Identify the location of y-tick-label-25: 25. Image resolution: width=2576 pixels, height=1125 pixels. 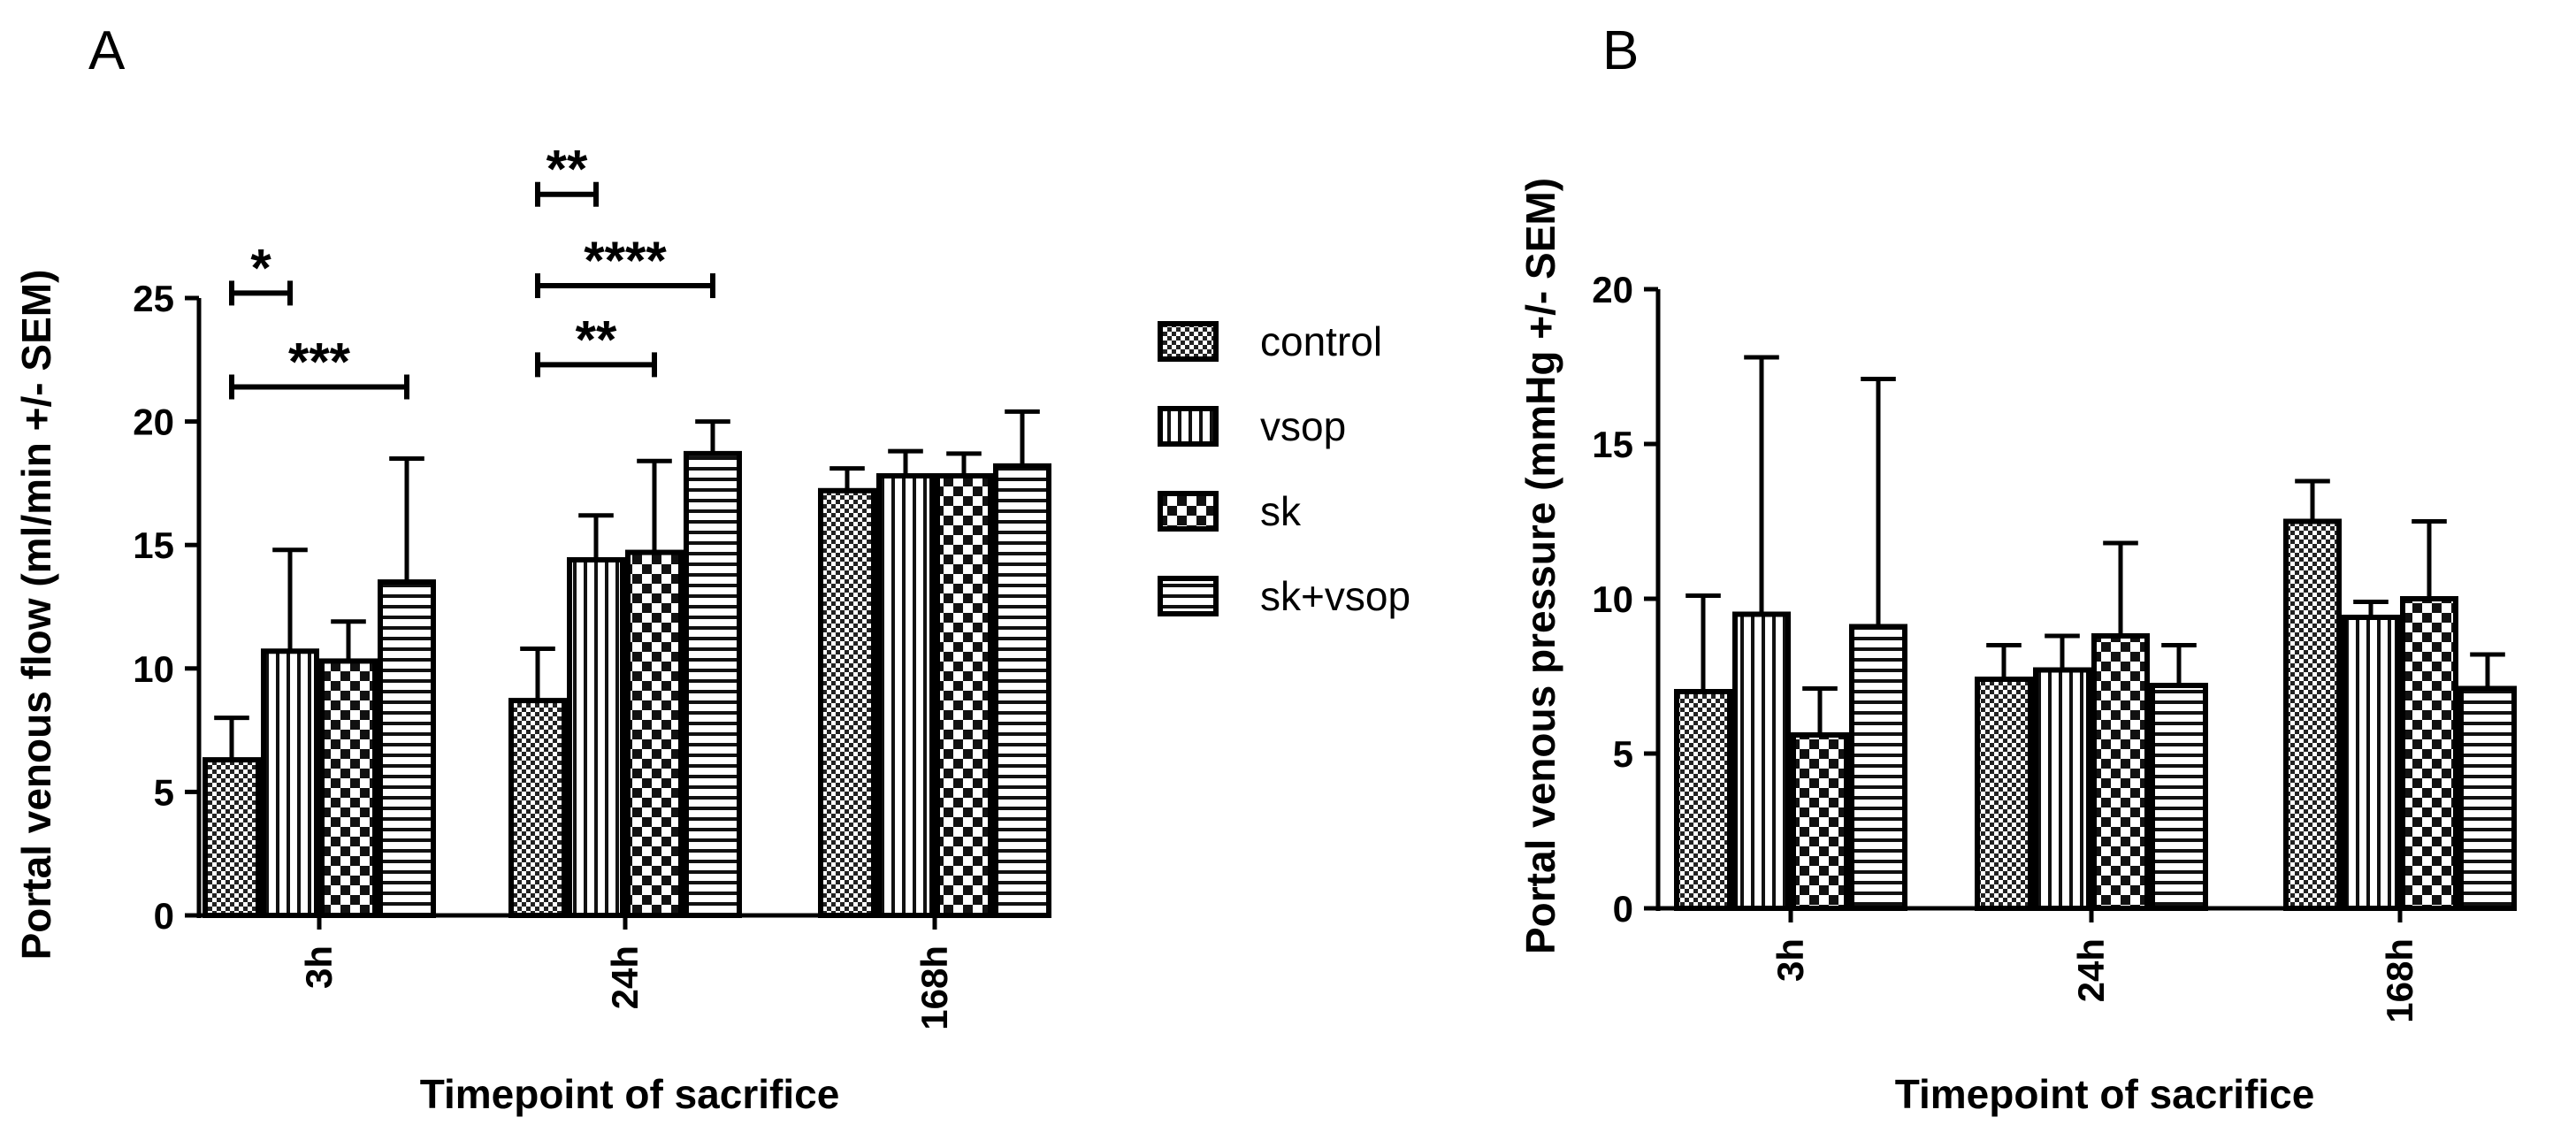
(153, 298).